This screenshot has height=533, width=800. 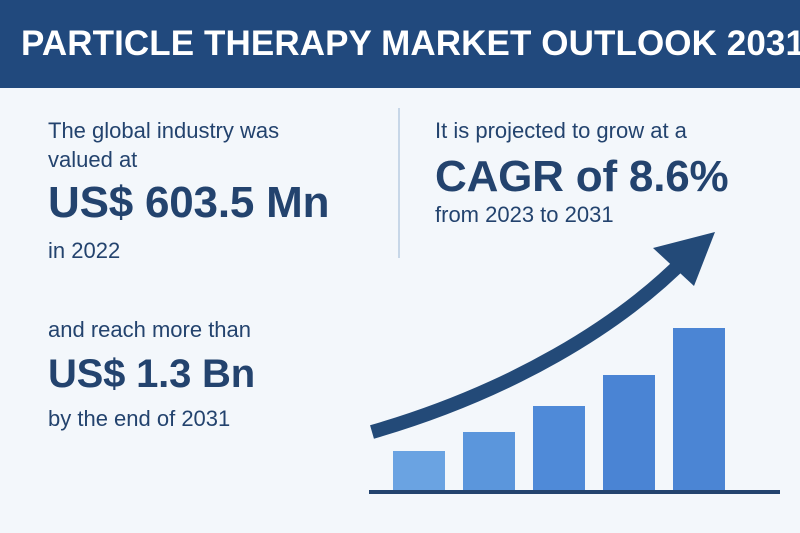 What do you see at coordinates (189, 202) in the screenshot?
I see `market-value-2022: US$ 603.5 Mn` at bounding box center [189, 202].